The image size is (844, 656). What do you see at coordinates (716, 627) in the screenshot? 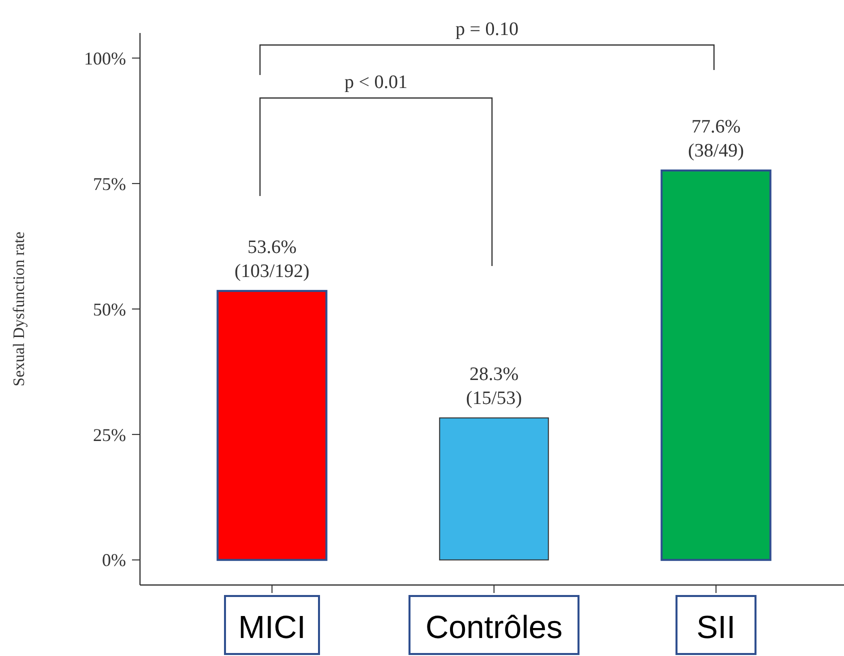
I see `x-tick-label: SII` at bounding box center [716, 627].